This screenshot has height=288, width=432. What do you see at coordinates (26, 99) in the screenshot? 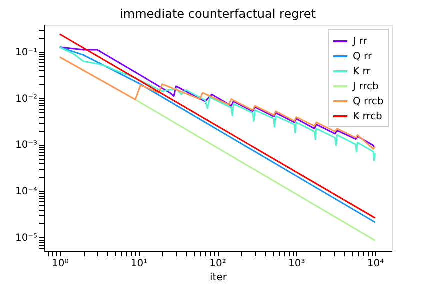
I see `y-tick-label: 10⁻²` at bounding box center [26, 99].